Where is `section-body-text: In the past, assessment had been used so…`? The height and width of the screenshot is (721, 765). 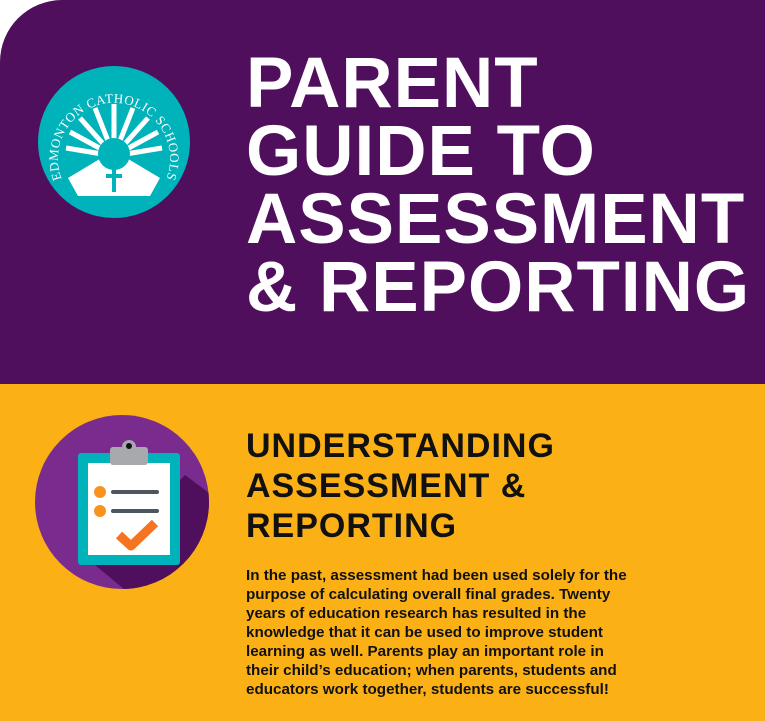 section-body-text: In the past, assessment had been used so… is located at coordinates (496, 632).